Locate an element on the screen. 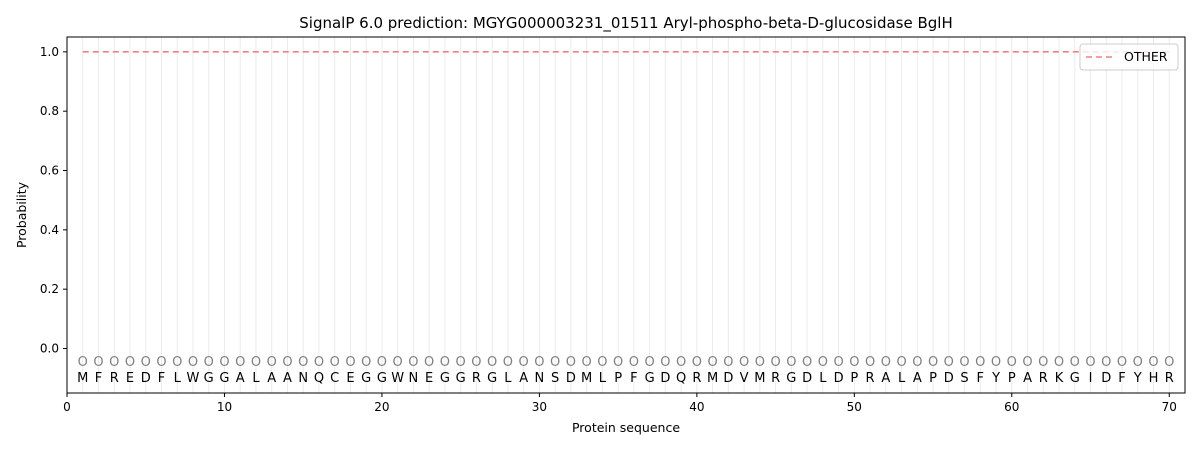 The height and width of the screenshot is (450, 1200). x-tick-label: 30 is located at coordinates (539, 407).